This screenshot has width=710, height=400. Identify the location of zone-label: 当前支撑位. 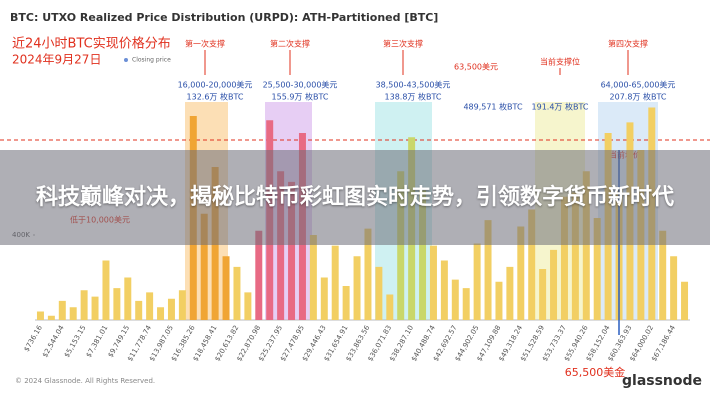
(560, 62).